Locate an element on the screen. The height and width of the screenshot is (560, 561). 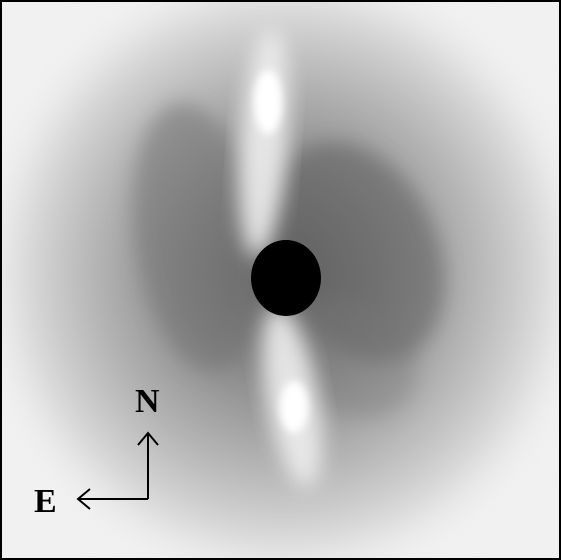
north-label: N is located at coordinates (147, 401).